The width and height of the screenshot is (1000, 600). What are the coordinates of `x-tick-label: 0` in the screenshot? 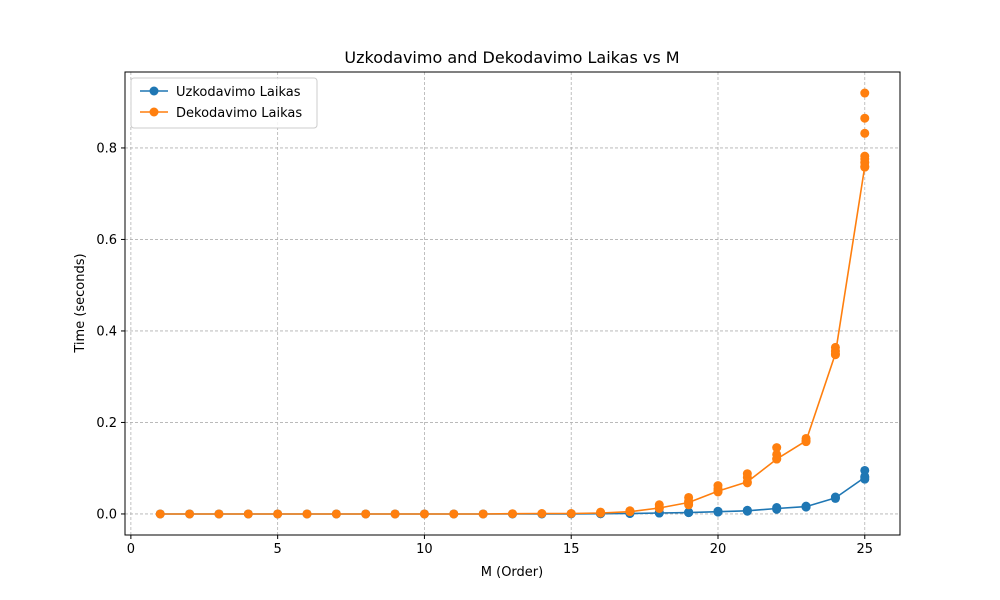 It's located at (131, 549).